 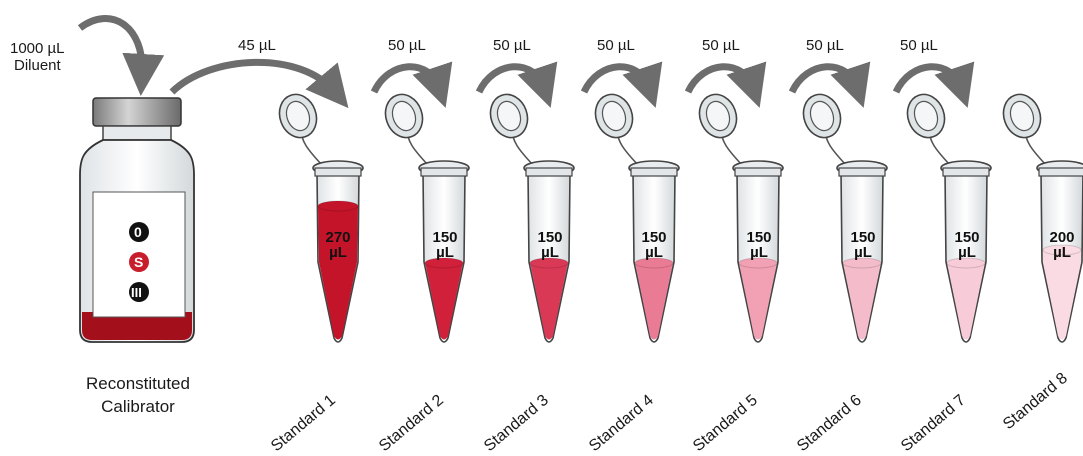 What do you see at coordinates (257, 45) in the screenshot?
I see `transfer-amount-1: 45 µL` at bounding box center [257, 45].